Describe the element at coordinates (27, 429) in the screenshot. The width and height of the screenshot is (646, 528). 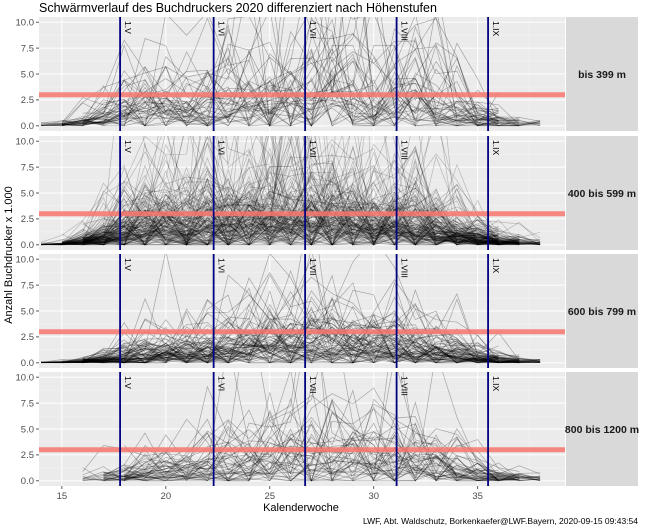
I see `y-tick-label: 5.0` at that location.